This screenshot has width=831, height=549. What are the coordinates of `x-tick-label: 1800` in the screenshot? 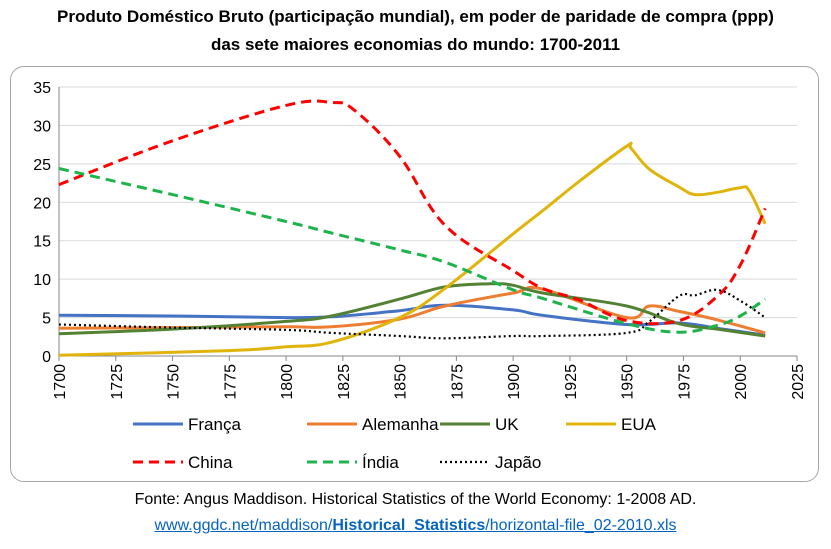 It's located at (287, 382).